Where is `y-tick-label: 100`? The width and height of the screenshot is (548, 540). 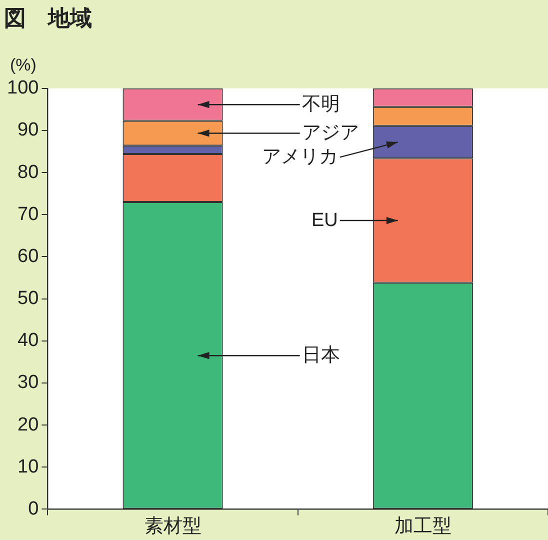
y-tick-label: 100 is located at coordinates (23, 88).